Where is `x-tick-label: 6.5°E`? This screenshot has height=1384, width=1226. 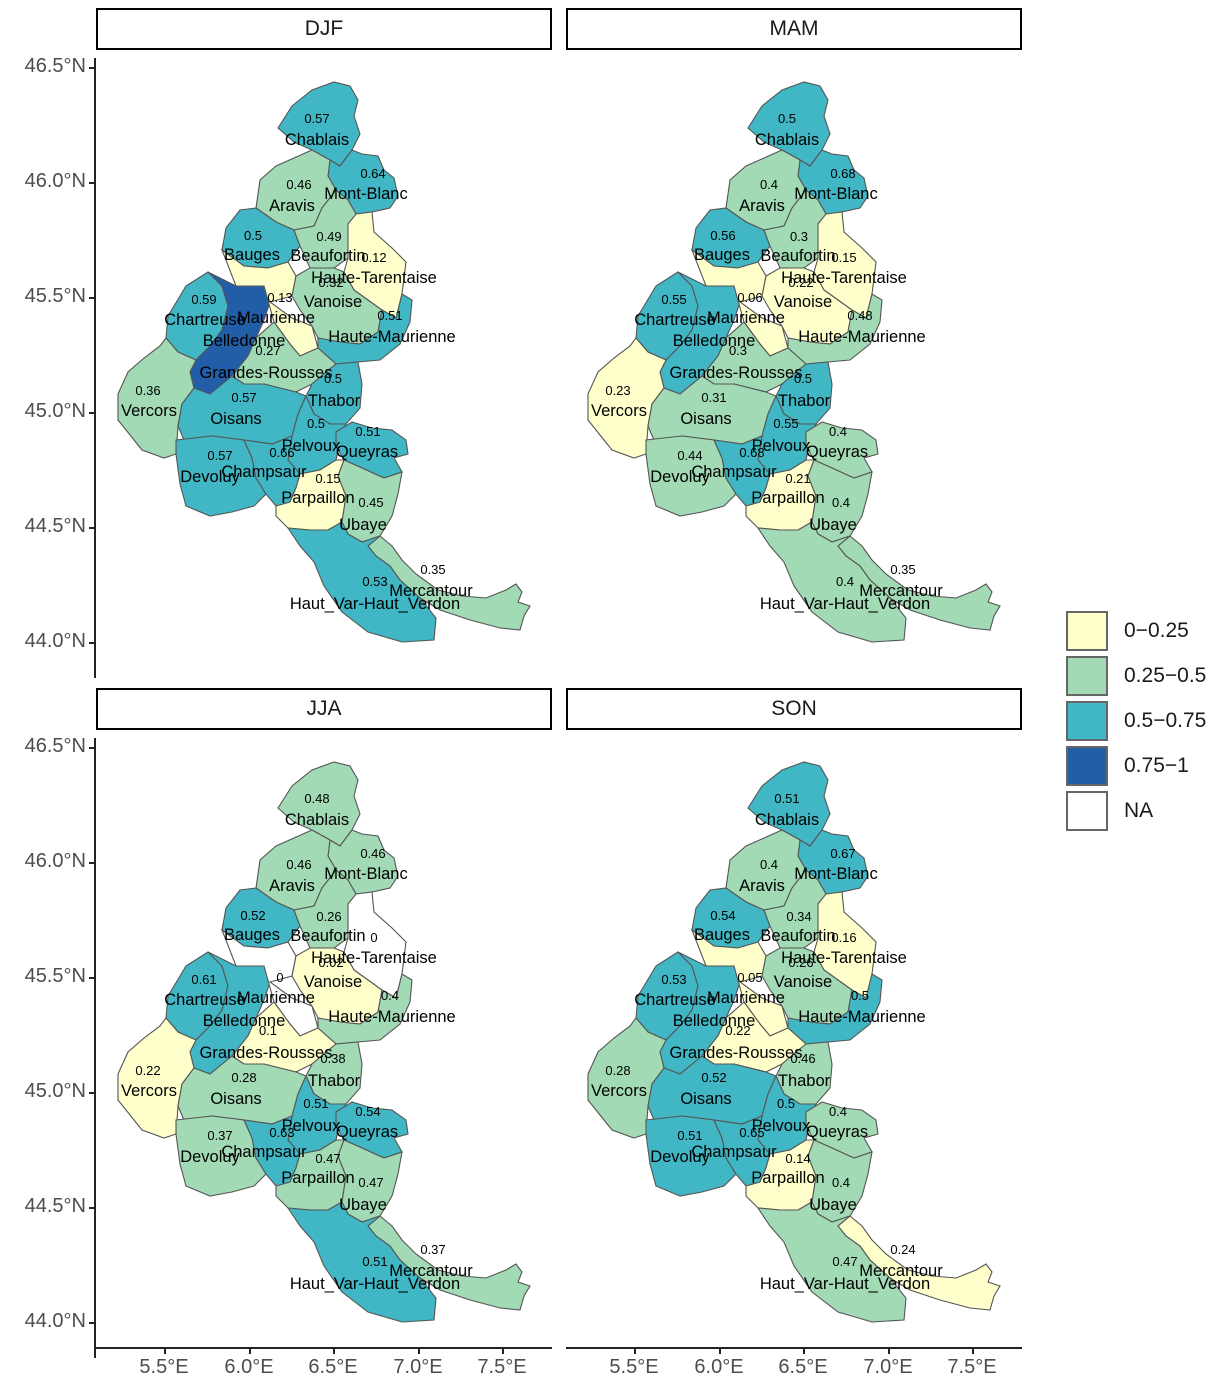 x-tick-label: 6.5°E is located at coordinates (333, 1367).